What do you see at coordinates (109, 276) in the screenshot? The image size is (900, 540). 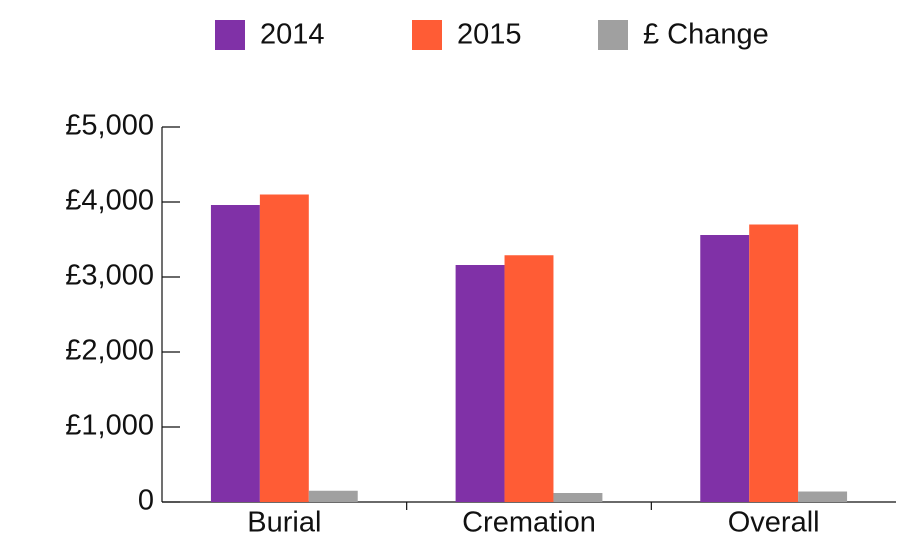 I see `y-tick-label: £3,000` at bounding box center [109, 276].